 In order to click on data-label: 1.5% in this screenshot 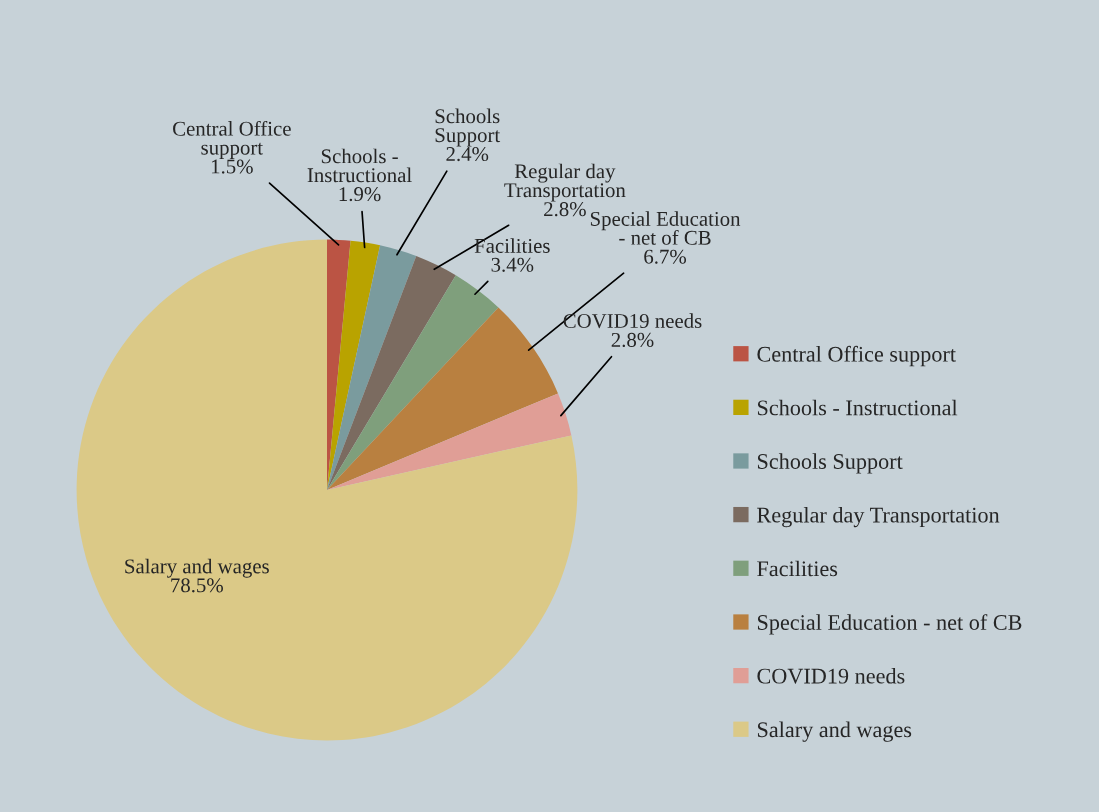, I will do `click(232, 166)`.